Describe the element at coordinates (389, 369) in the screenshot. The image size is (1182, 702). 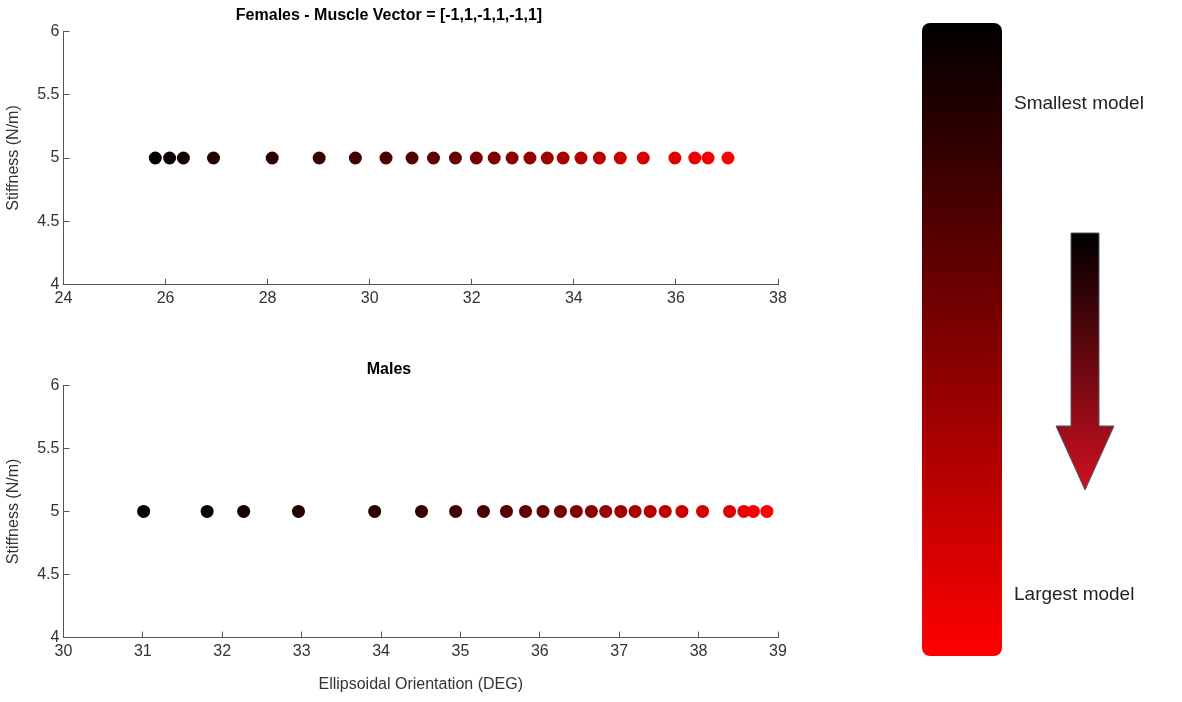
I see `chart-title: Males` at that location.